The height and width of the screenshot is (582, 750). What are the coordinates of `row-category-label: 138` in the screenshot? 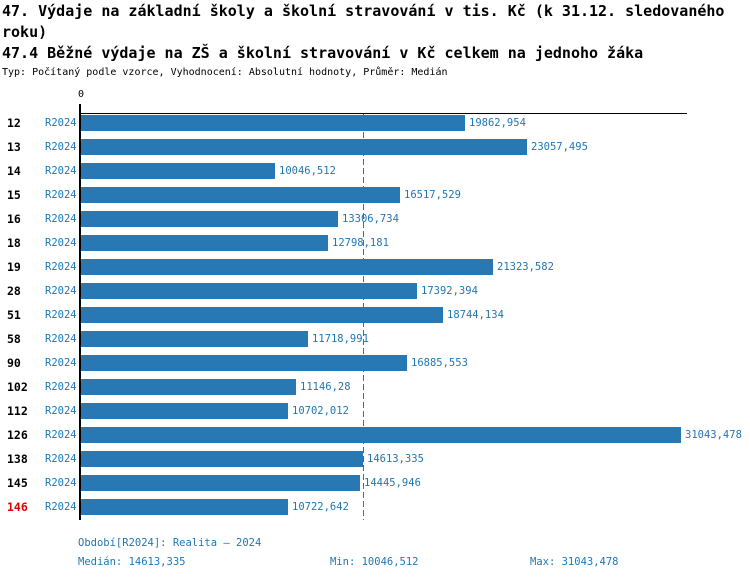 It's located at (17, 459).